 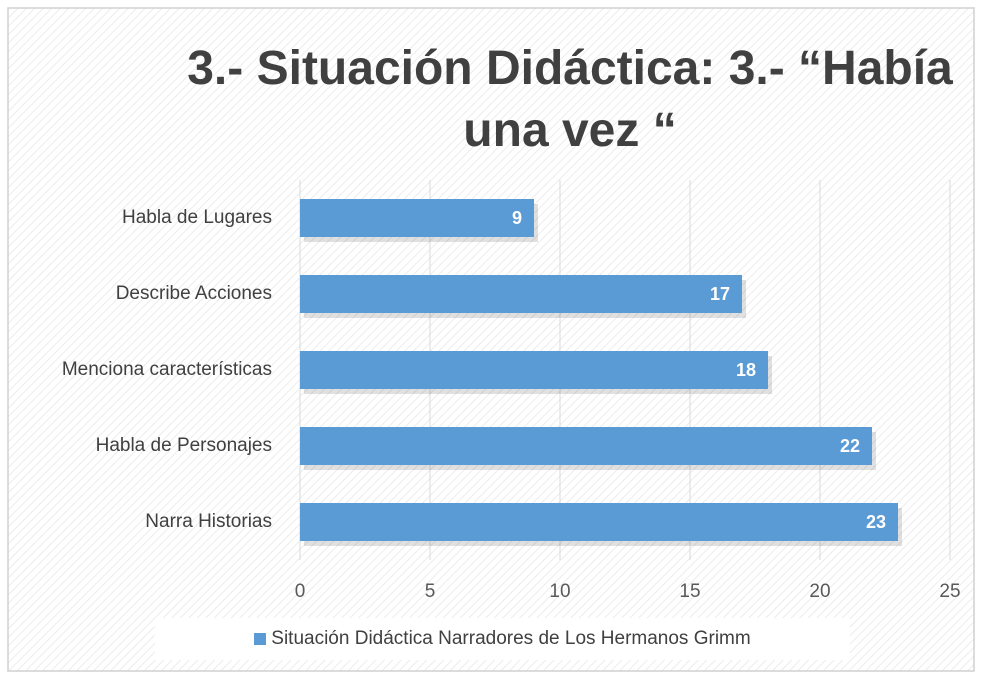 What do you see at coordinates (850, 446) in the screenshot?
I see `data-label: 22` at bounding box center [850, 446].